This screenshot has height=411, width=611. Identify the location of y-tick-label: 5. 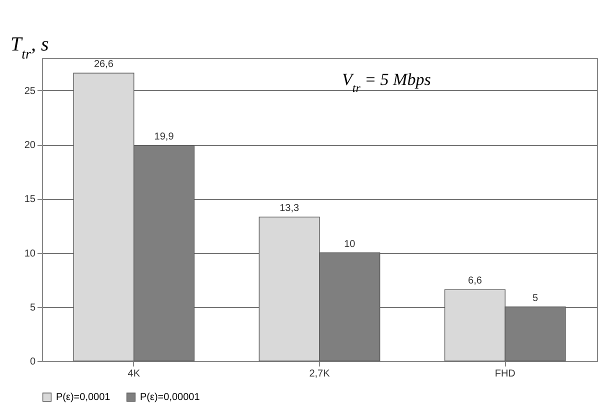
(33, 308).